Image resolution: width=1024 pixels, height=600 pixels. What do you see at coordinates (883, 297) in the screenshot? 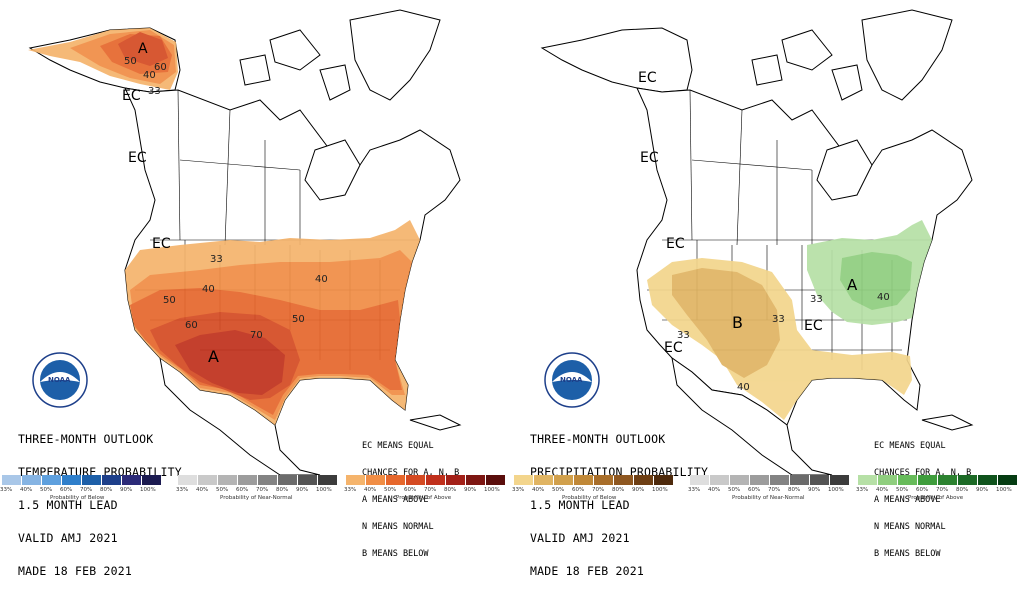
I see `precip-contour-40-east: 40` at bounding box center [883, 297].